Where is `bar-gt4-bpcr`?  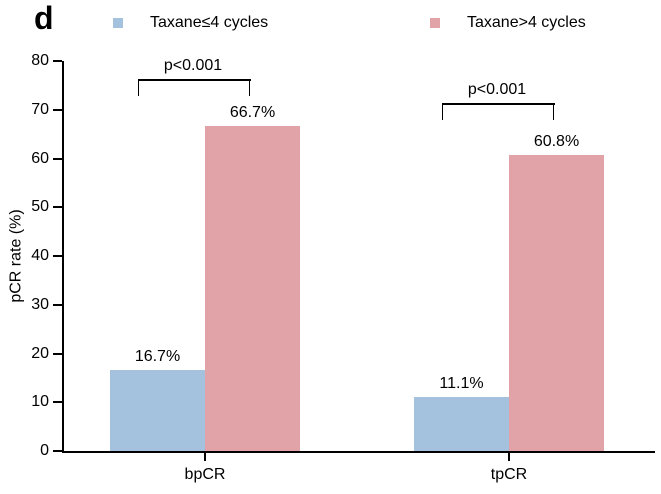
bar-gt4-bpcr is located at coordinates (252, 288).